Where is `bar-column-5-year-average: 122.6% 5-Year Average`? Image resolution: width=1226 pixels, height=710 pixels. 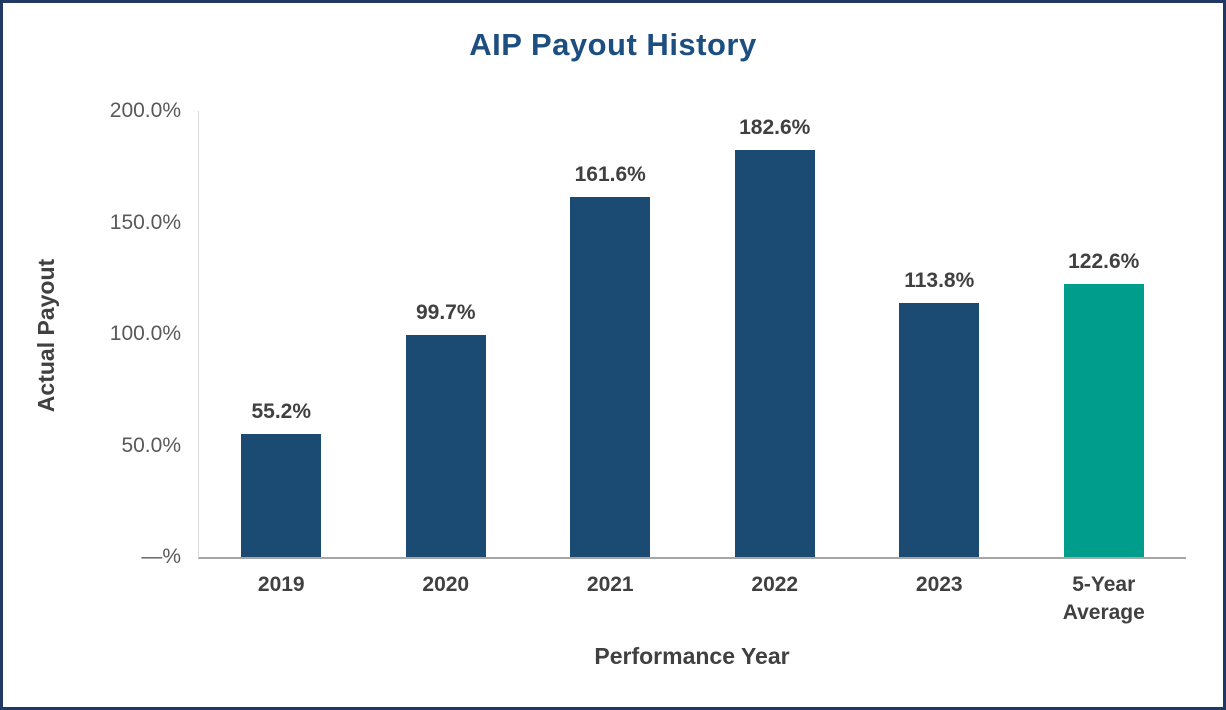 bar-column-5-year-average: 122.6% 5-Year Average is located at coordinates (1104, 368).